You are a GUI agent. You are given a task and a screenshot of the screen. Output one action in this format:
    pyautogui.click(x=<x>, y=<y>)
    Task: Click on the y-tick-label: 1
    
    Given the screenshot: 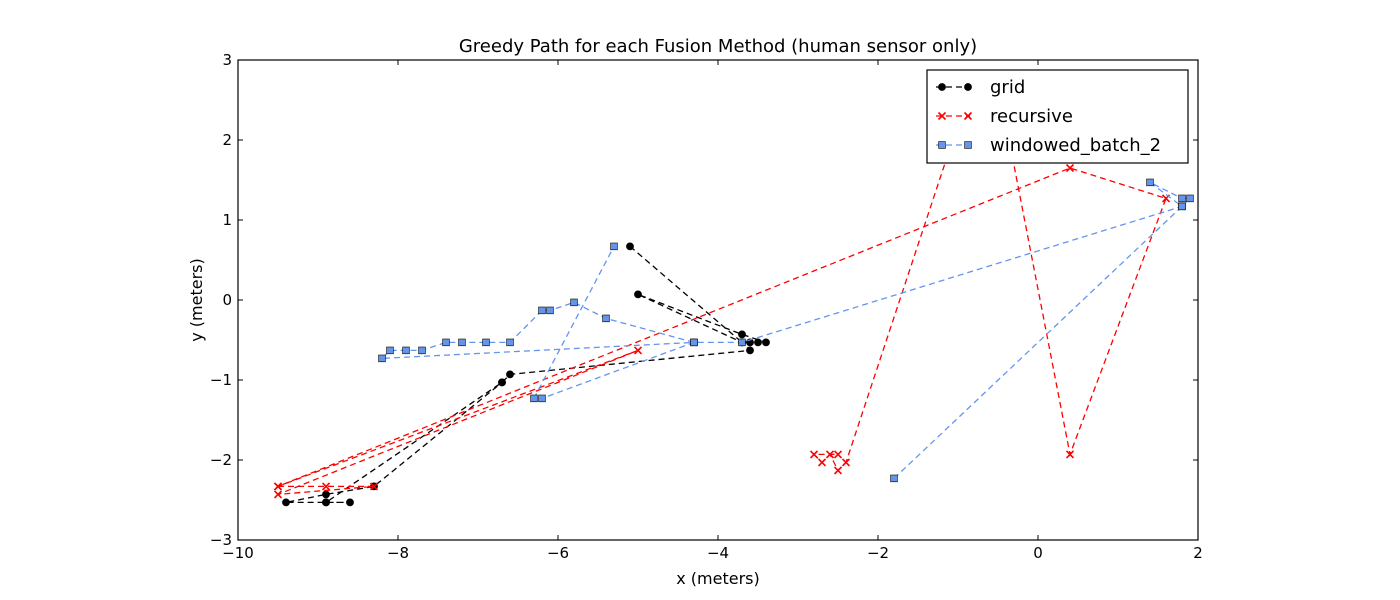 What is the action you would take?
    pyautogui.click(x=227, y=220)
    